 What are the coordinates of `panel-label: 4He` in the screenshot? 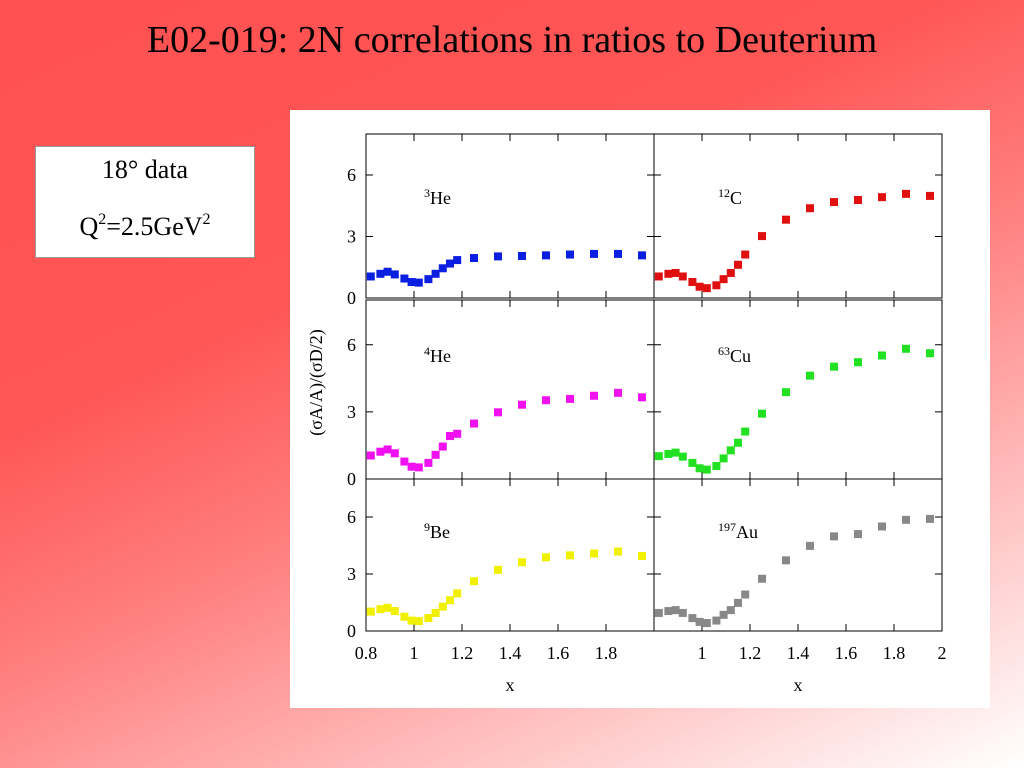 It's located at (437, 355).